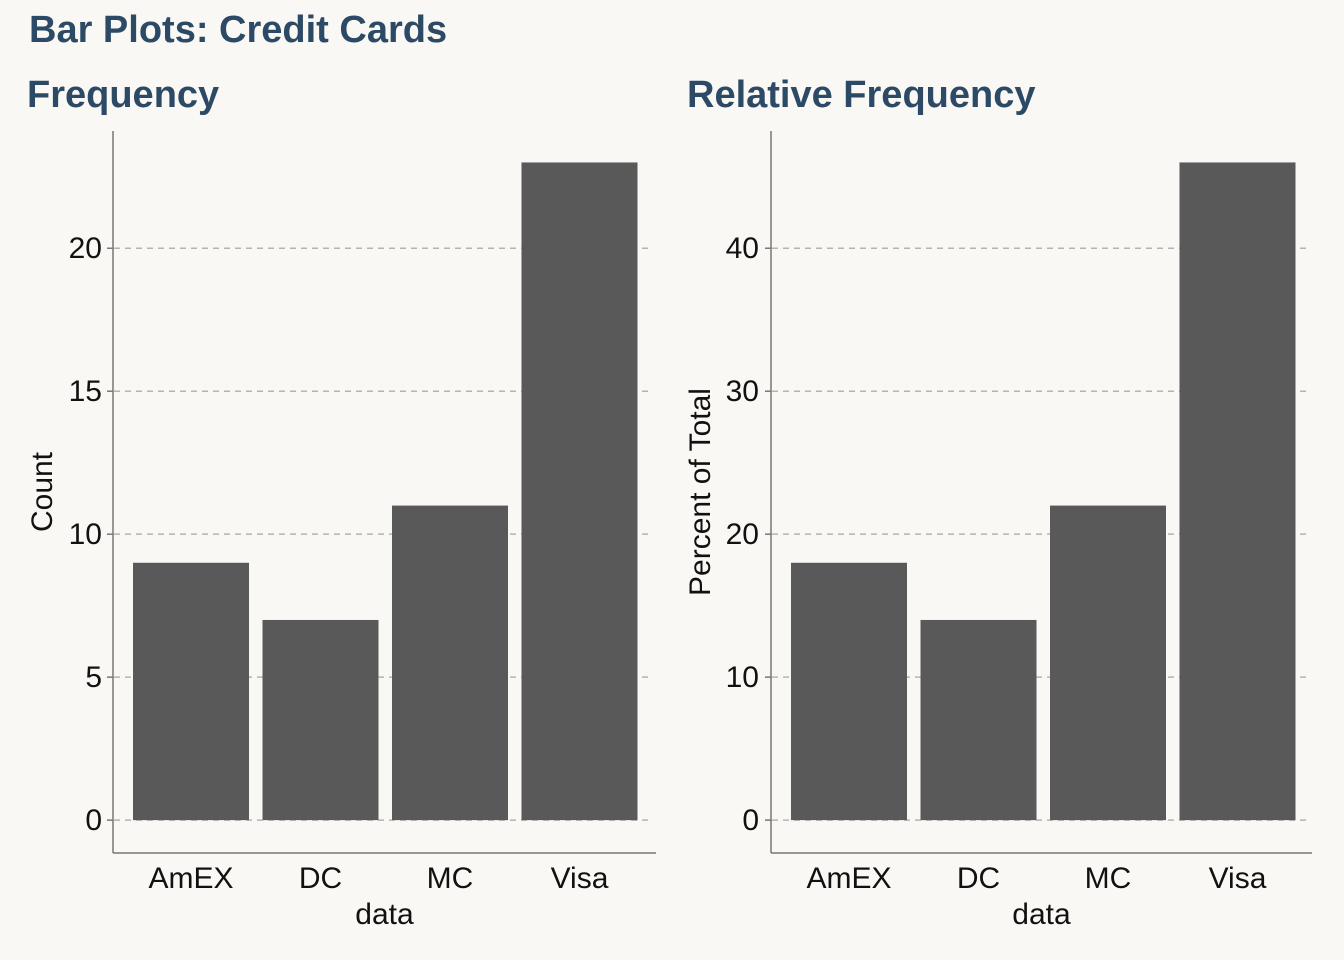 The width and height of the screenshot is (1344, 960). Describe the element at coordinates (742, 391) in the screenshot. I see `y-tick-label: 30` at that location.